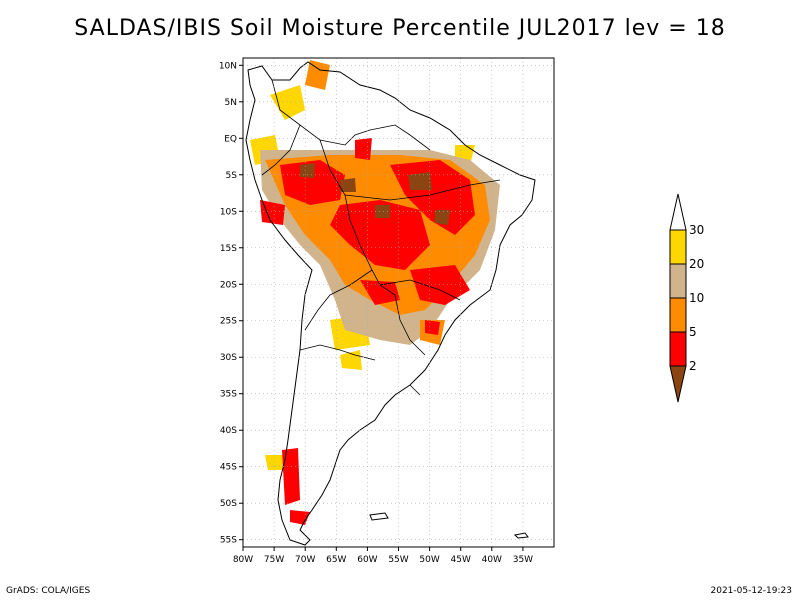  What do you see at coordinates (379, 516) in the screenshot?
I see `falkland-islands` at bounding box center [379, 516].